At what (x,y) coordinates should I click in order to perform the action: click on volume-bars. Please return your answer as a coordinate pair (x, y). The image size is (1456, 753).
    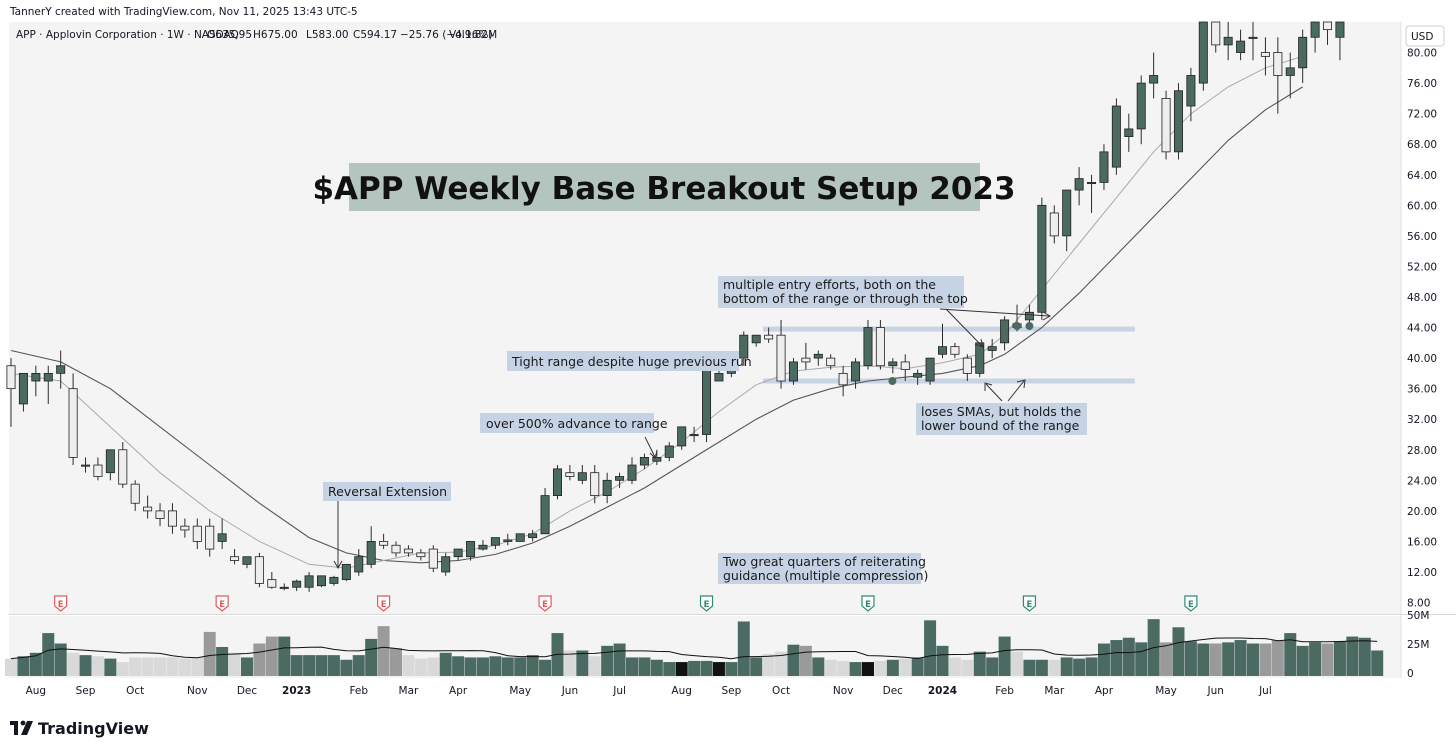
    Looking at the image, I should click on (694, 647).